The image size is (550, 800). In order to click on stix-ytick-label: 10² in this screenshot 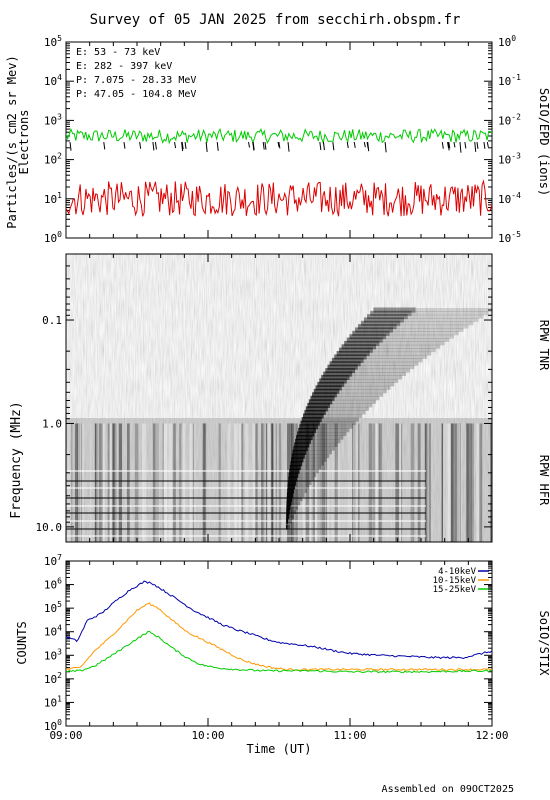, I will do `click(53, 678)`.